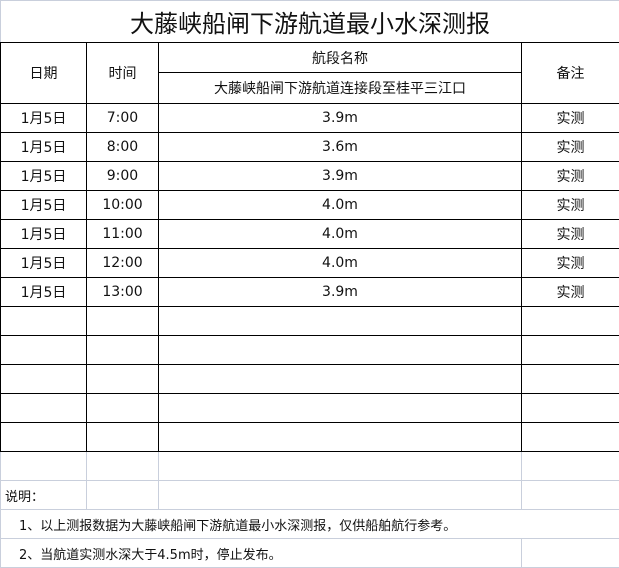 The image size is (619, 568). What do you see at coordinates (309, 524) in the screenshot?
I see `note-item: 1、以上测报数据为大藤峡船闸下游航道最小水深测报，仅供船舶航行参考。` at bounding box center [309, 524].